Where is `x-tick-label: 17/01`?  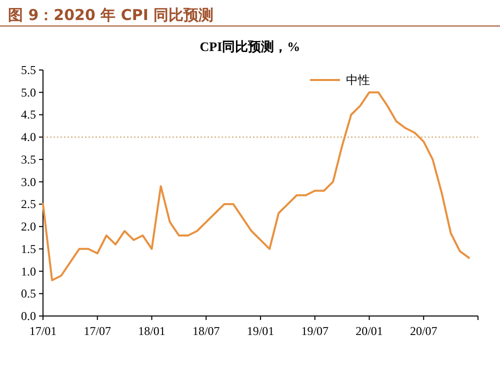
x-tick-label: 17/01 is located at coordinates (43, 331).